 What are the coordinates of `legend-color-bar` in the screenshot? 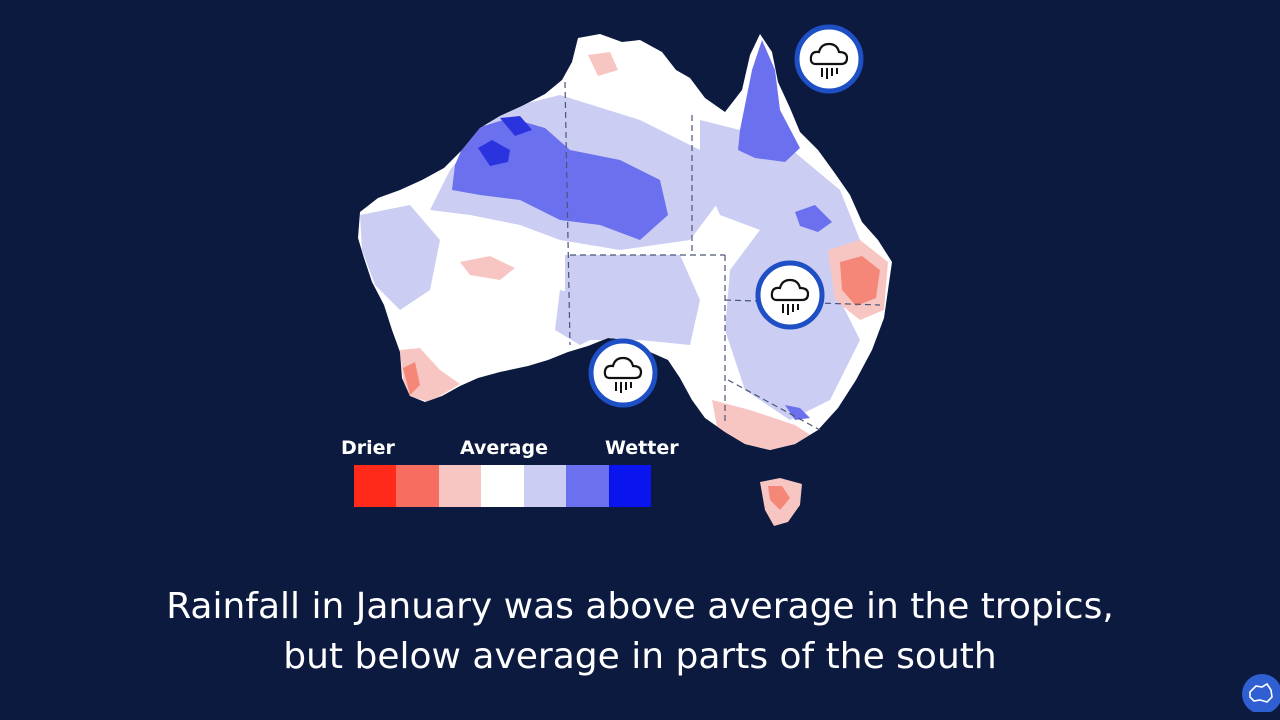 It's located at (502, 486).